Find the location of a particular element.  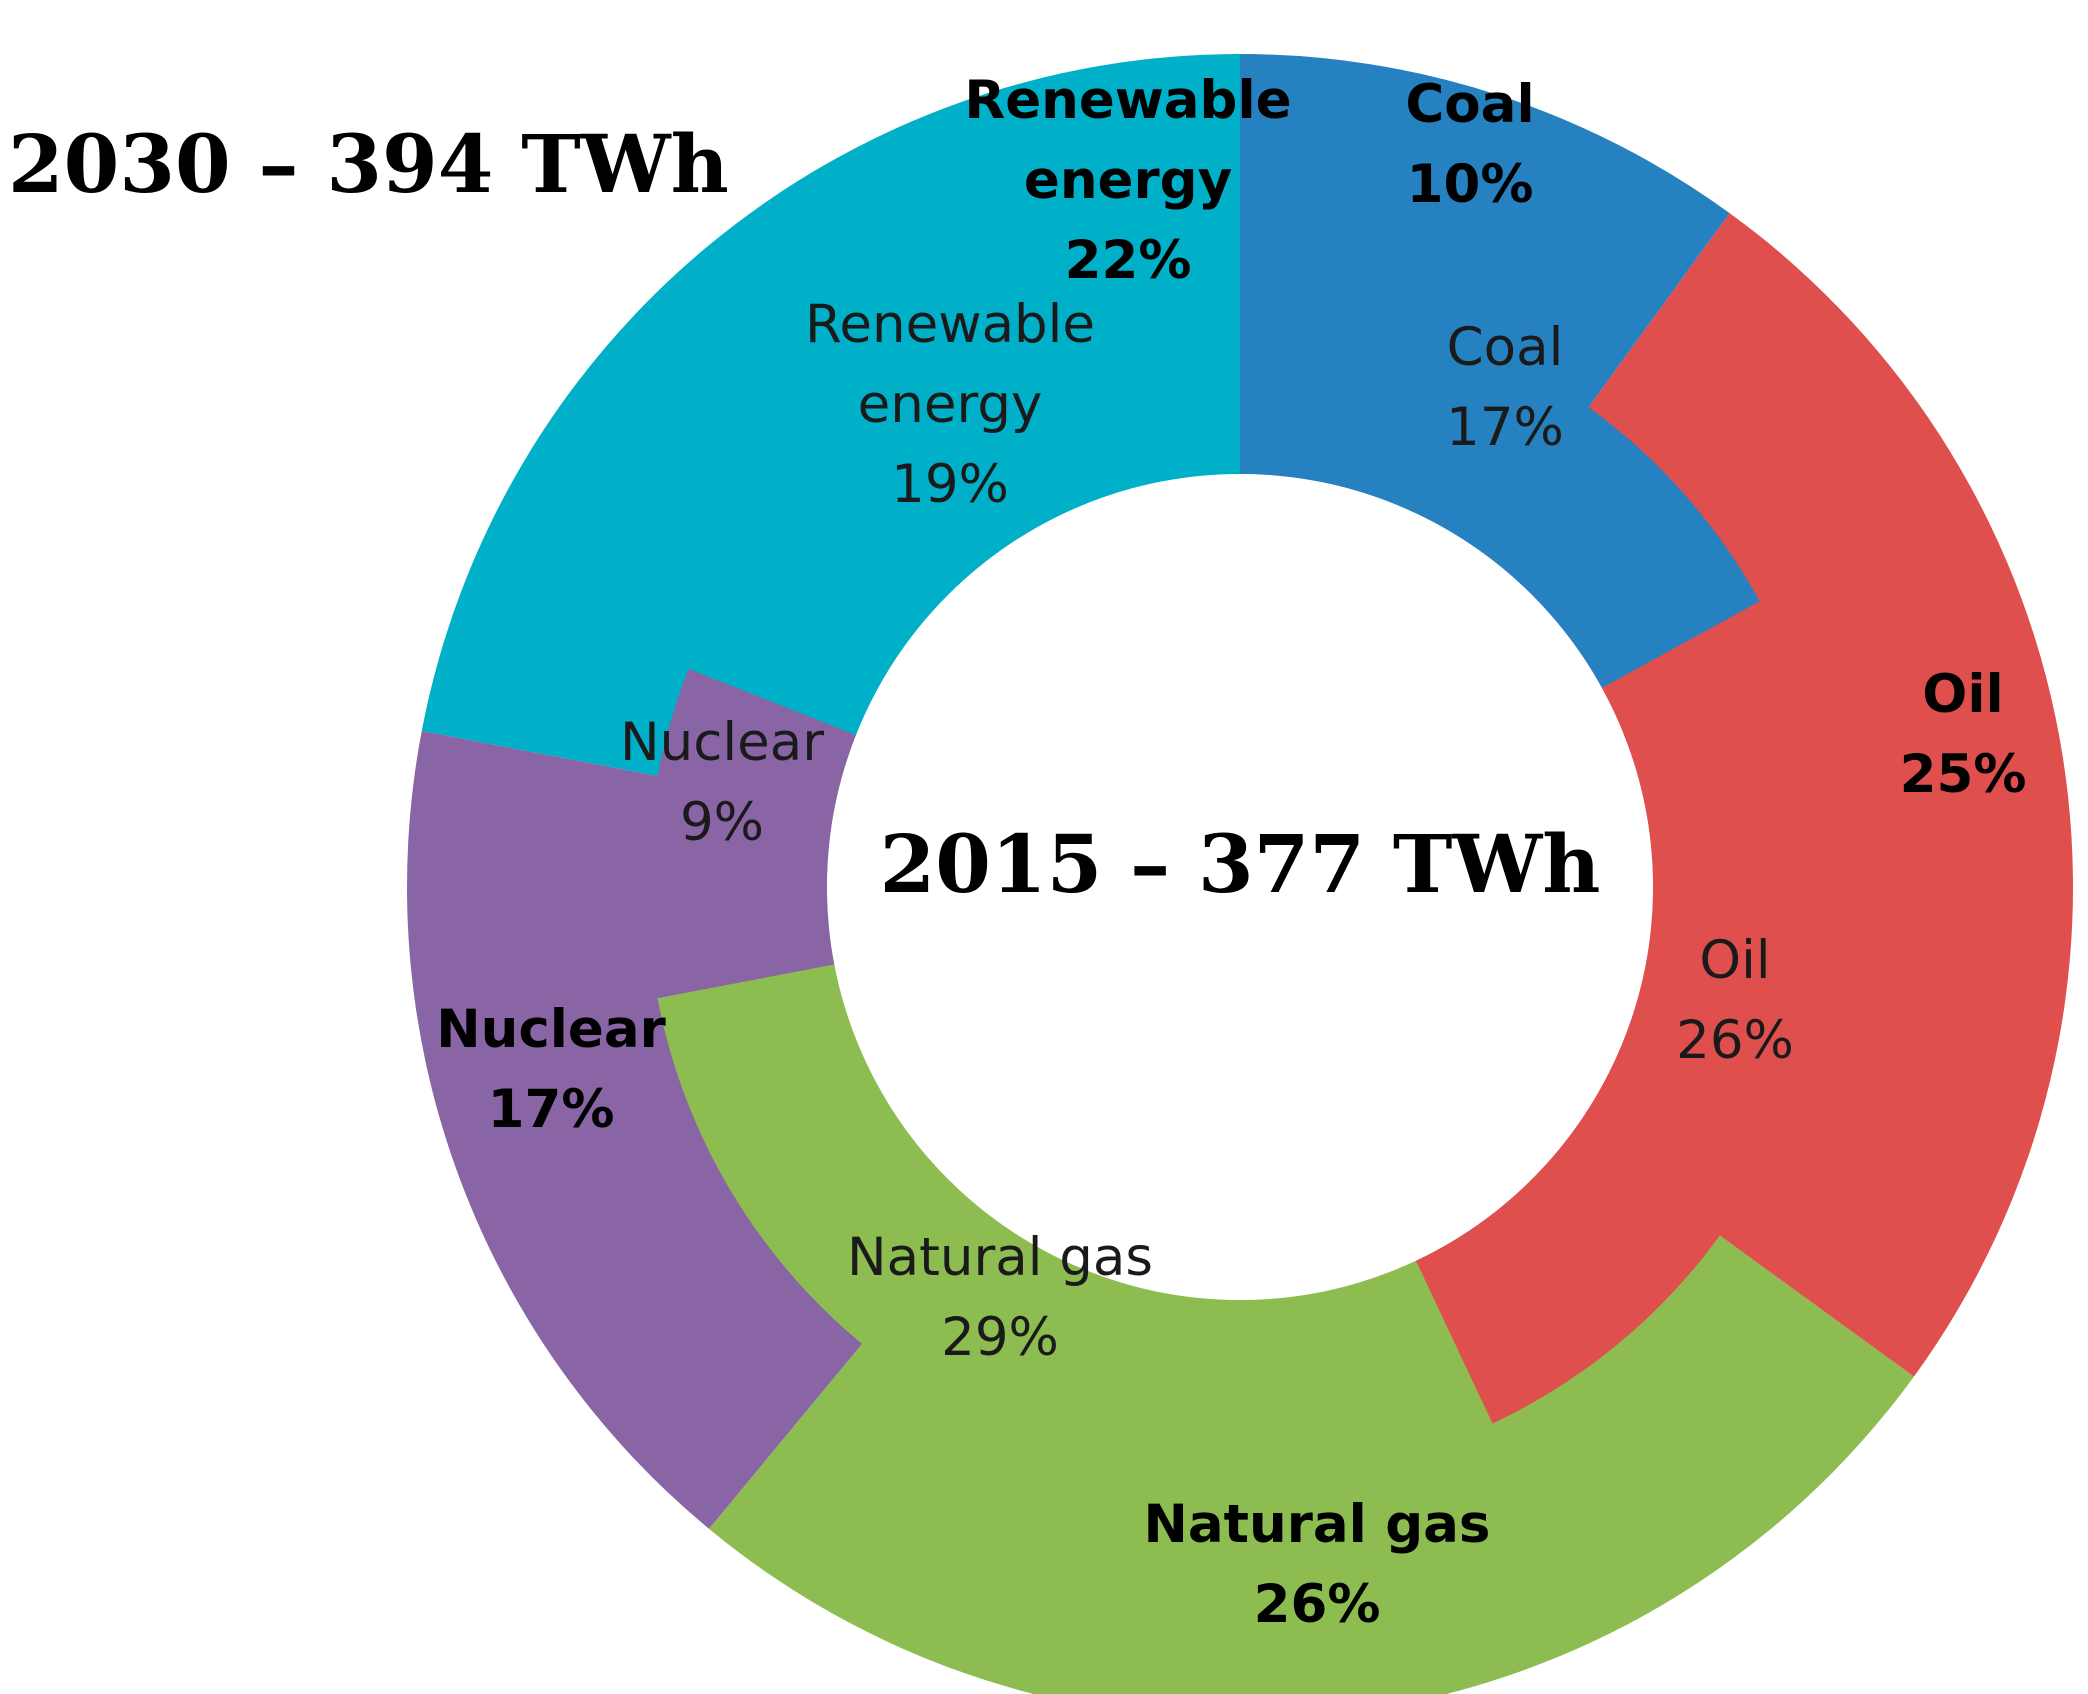

2030-label-oil-line-1: 25% is located at coordinates (1963, 774).